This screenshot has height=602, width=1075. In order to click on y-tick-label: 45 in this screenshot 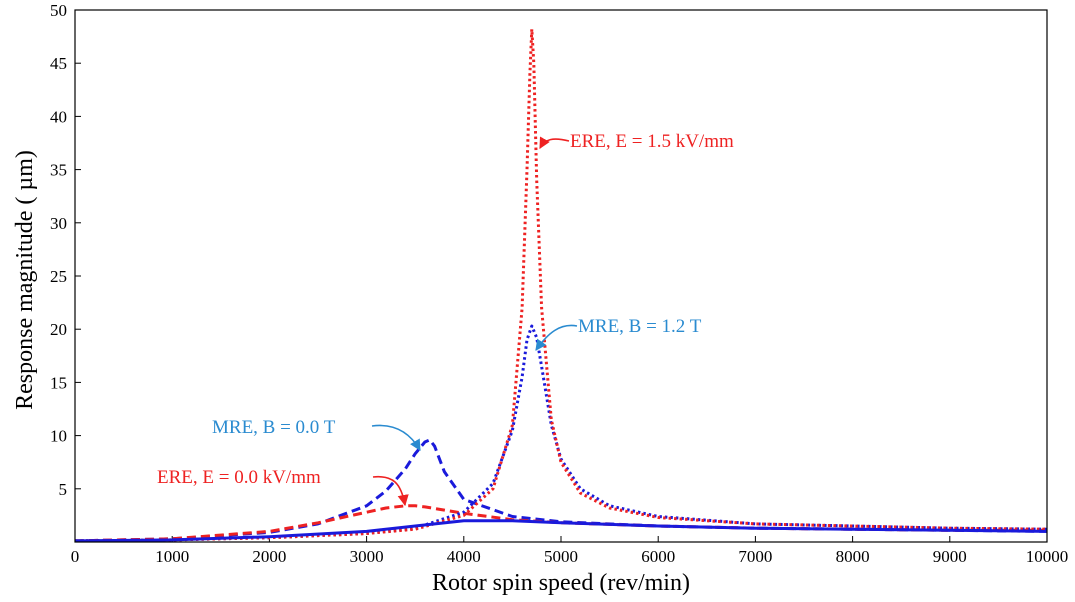, I will do `click(58, 63)`.